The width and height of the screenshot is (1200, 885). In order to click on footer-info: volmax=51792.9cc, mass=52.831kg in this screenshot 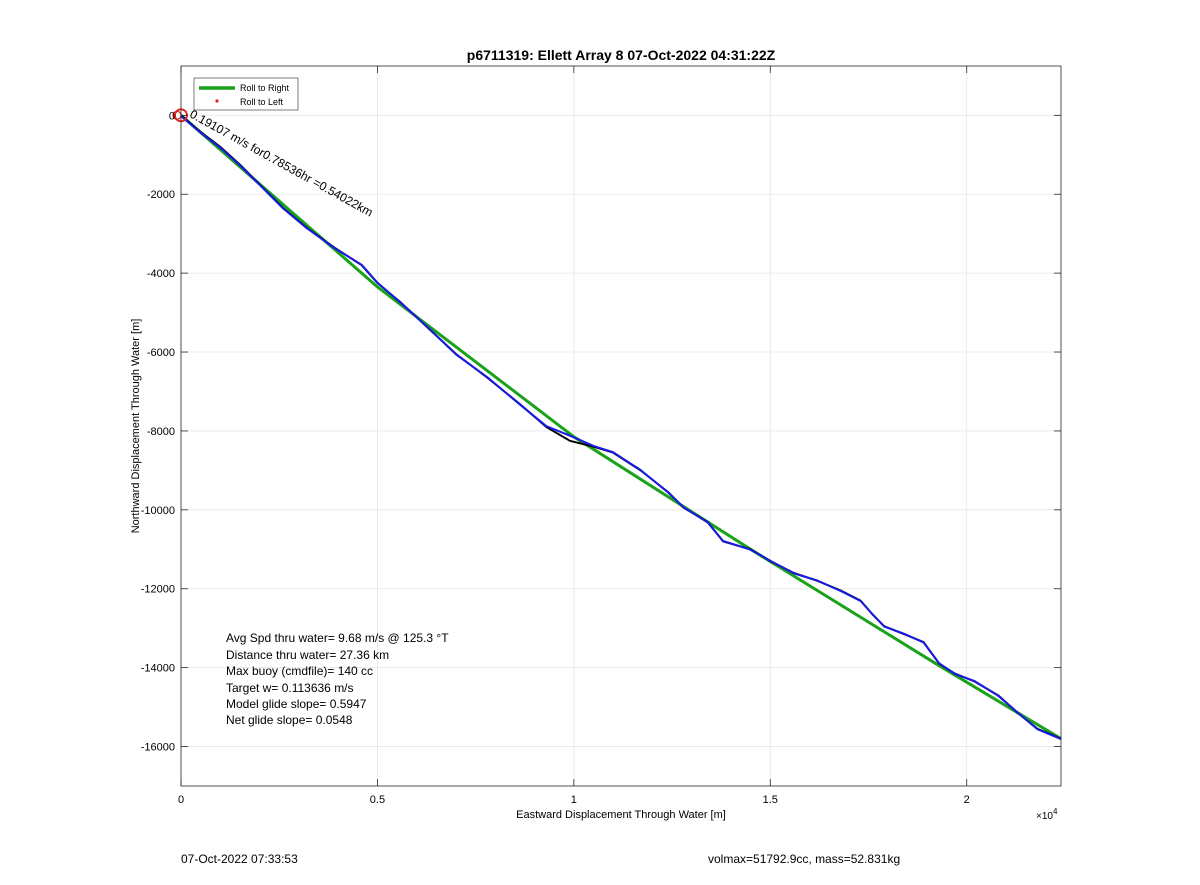, I will do `click(804, 859)`.